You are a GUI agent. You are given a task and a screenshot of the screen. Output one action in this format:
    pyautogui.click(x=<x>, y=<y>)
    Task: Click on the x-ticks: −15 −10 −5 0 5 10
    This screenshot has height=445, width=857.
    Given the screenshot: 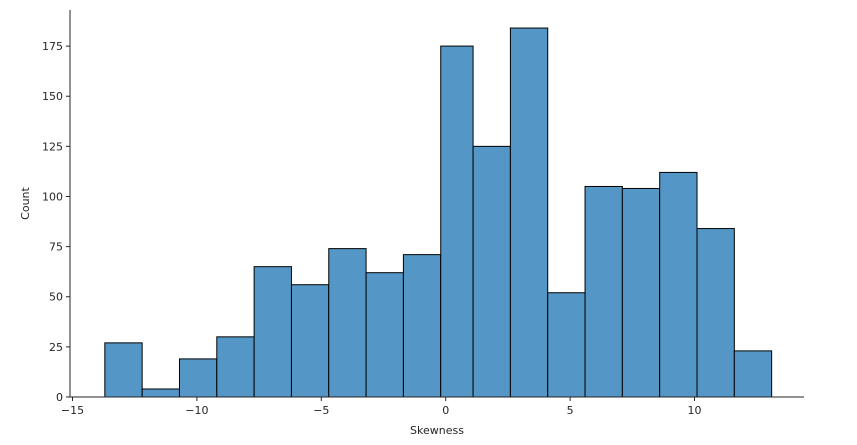 What is the action you would take?
    pyautogui.click(x=381, y=407)
    